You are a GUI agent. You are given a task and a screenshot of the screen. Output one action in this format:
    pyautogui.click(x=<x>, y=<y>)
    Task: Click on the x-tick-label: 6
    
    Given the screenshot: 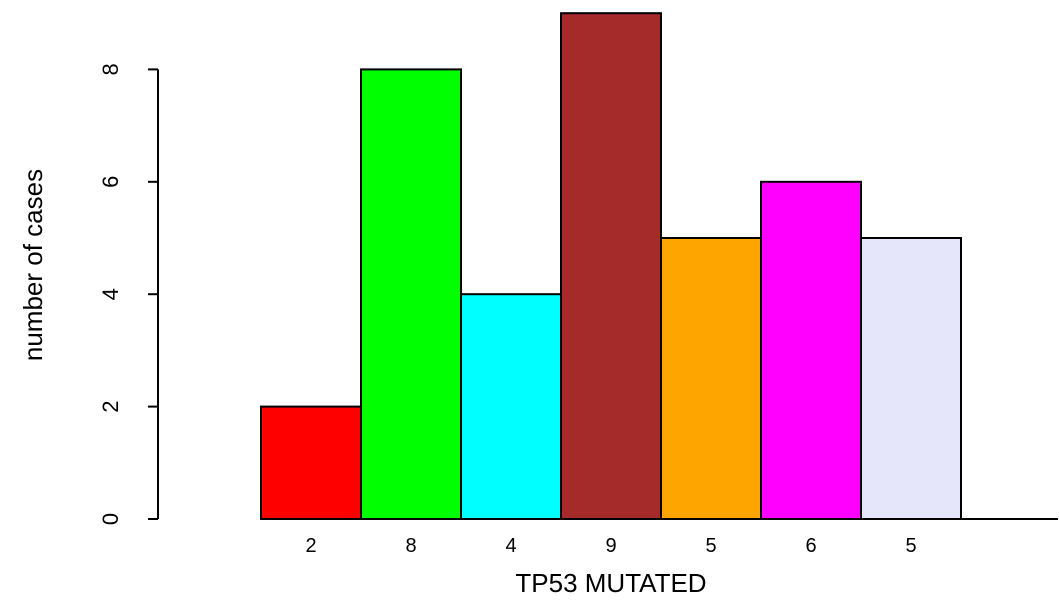 What is the action you would take?
    pyautogui.click(x=810, y=546)
    